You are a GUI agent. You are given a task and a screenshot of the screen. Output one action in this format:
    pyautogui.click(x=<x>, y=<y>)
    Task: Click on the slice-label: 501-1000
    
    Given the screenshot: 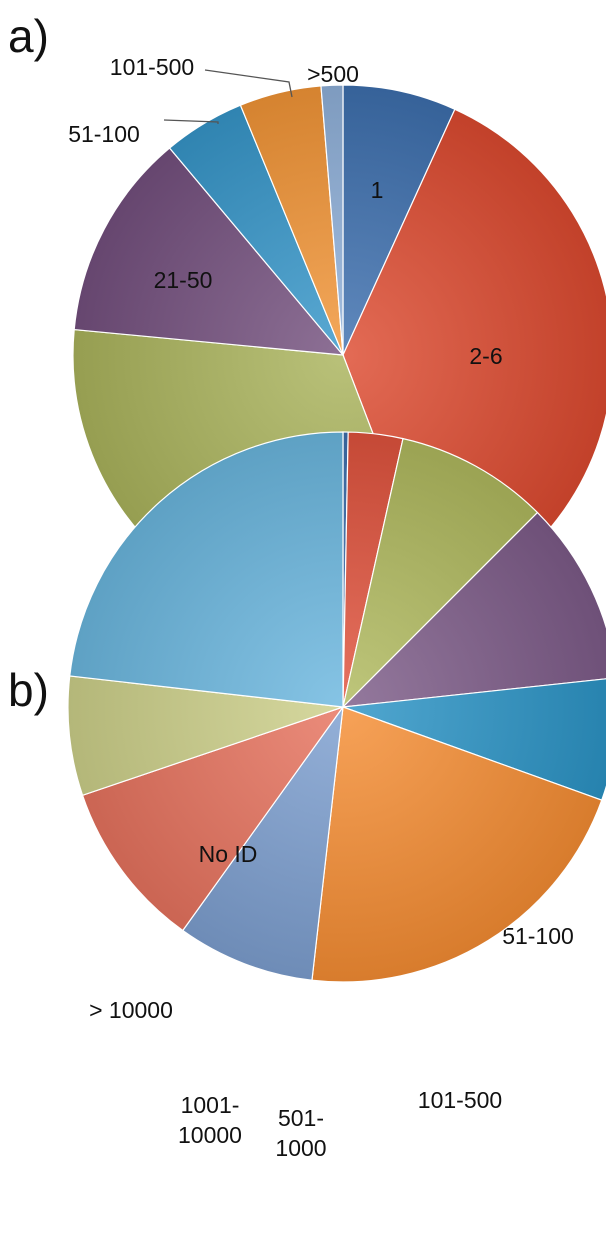 What is the action you would take?
    pyautogui.click(x=300, y=1133)
    